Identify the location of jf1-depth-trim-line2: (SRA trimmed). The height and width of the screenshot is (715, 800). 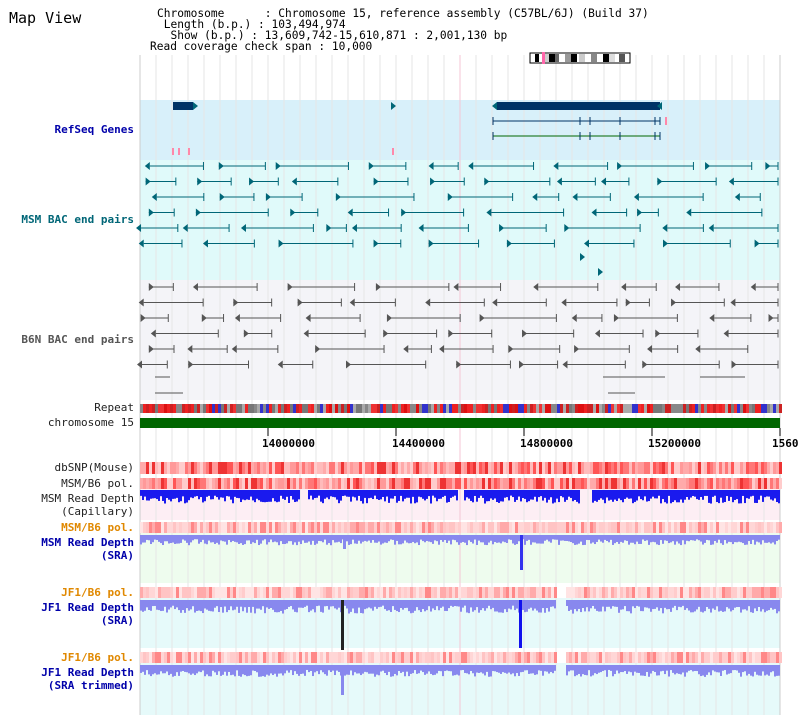
(90, 685).